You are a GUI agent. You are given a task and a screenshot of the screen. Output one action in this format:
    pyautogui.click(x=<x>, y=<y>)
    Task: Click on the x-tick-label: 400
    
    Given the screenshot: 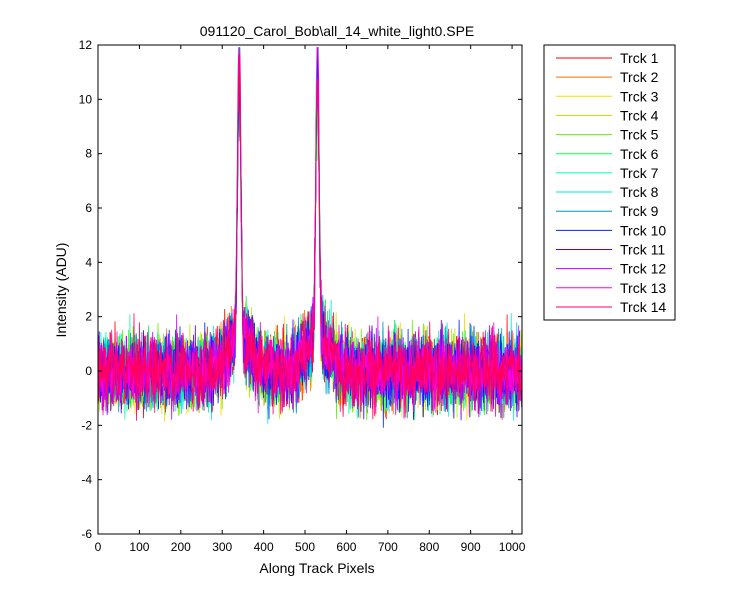 What is the action you would take?
    pyautogui.click(x=264, y=547)
    